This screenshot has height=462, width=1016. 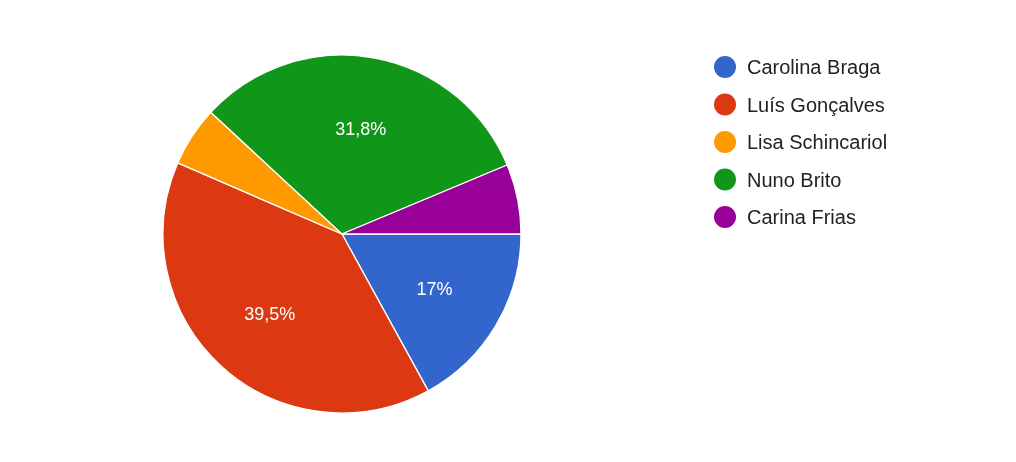 What do you see at coordinates (817, 142) in the screenshot?
I see `legend-label: Lisa Schincariol` at bounding box center [817, 142].